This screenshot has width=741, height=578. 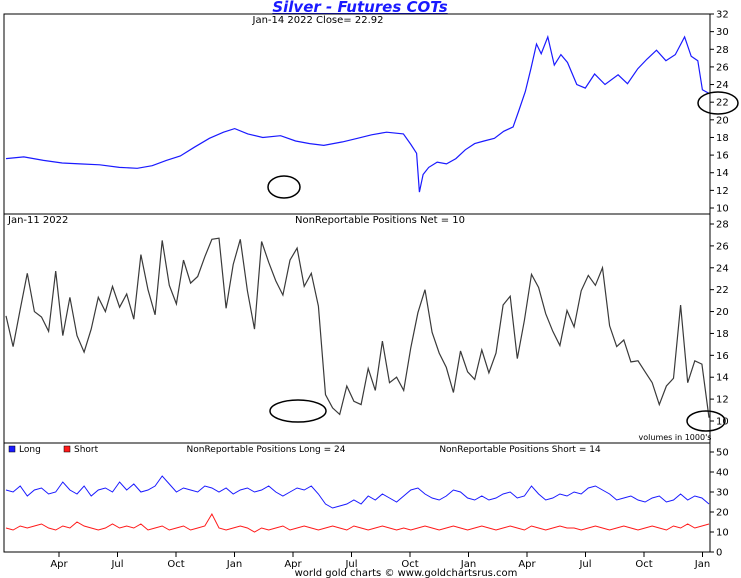 I want to click on y-tick-label: 32, so click(x=722, y=15).